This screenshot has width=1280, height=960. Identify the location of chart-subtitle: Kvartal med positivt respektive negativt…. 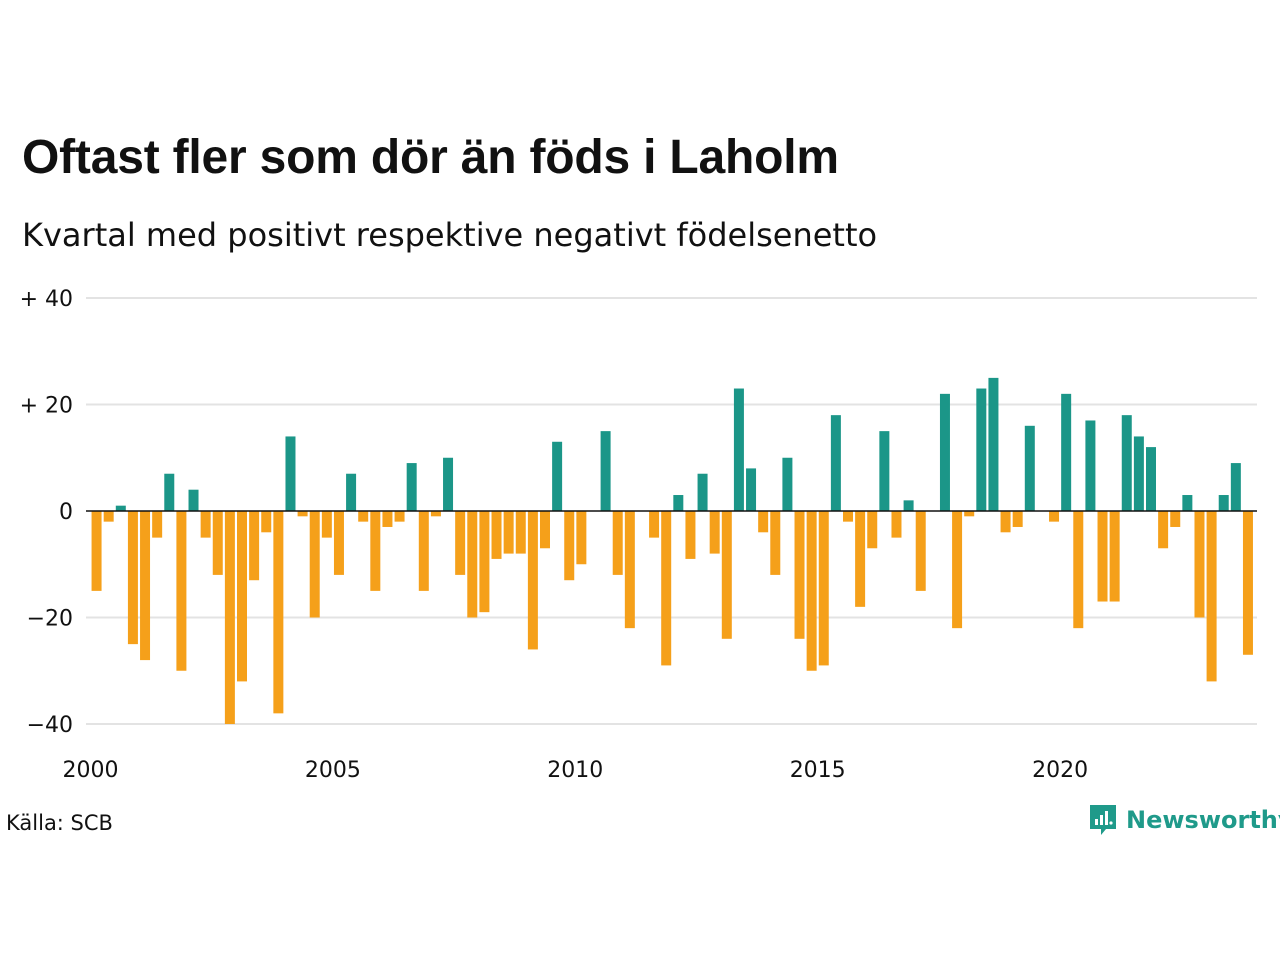
(450, 235).